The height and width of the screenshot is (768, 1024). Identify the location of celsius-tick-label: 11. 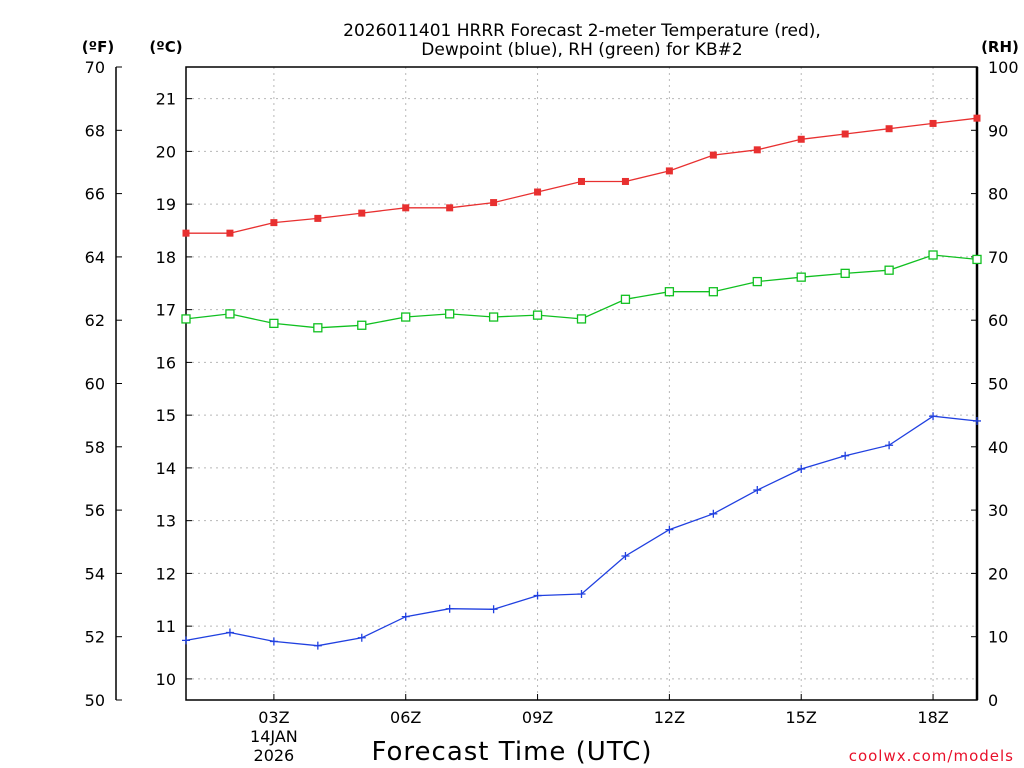
(166, 626).